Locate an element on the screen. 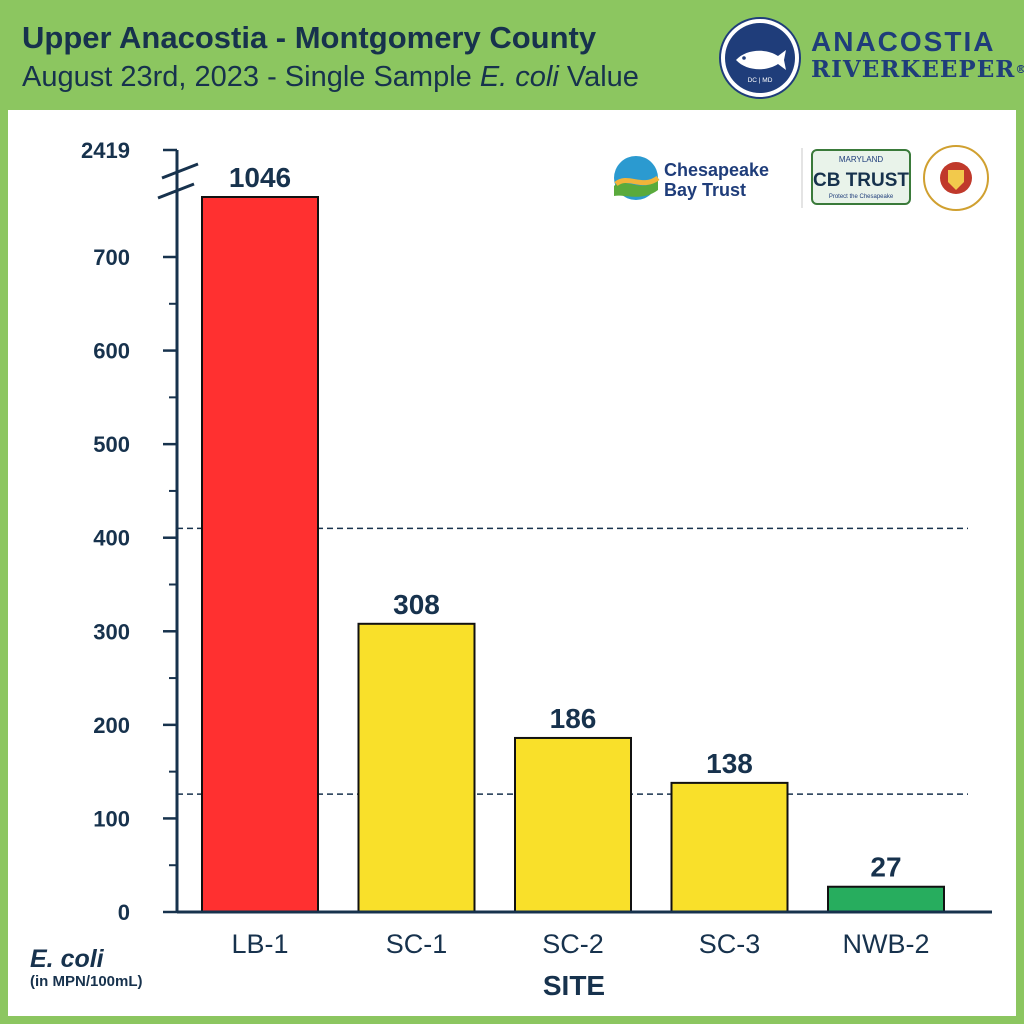 This screenshot has height=1024, width=1024. license-plate-logo: MARYLAND CB TRUST Protect the Chesapeake is located at coordinates (861, 177).